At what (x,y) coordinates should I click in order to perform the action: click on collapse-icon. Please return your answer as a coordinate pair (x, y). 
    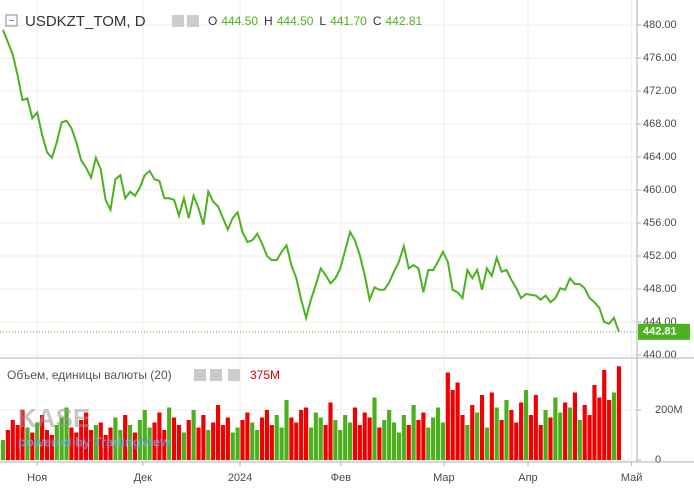
    Looking at the image, I should click on (11, 20).